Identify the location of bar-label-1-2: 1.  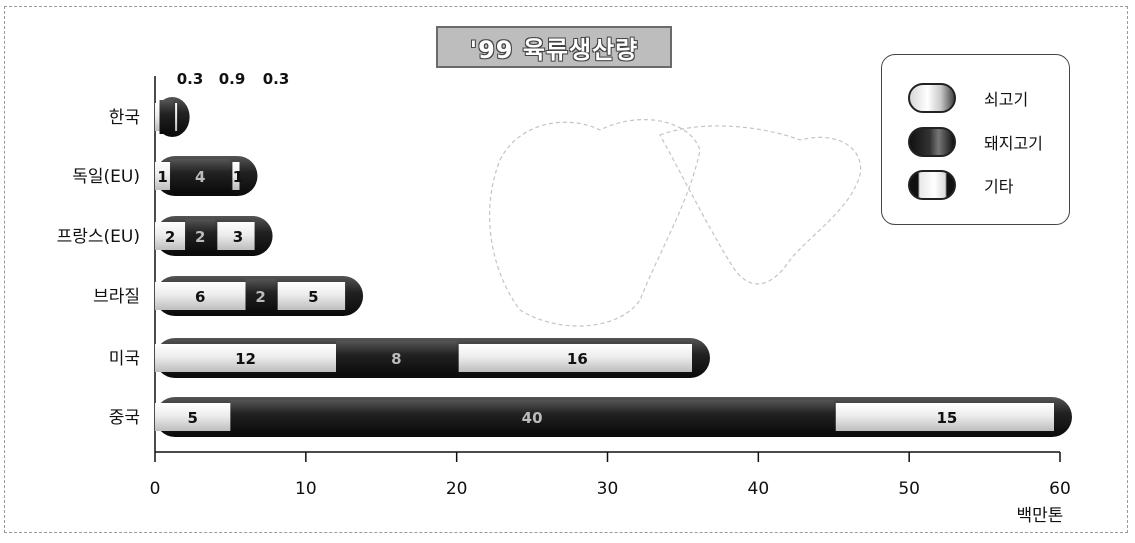
(238, 177).